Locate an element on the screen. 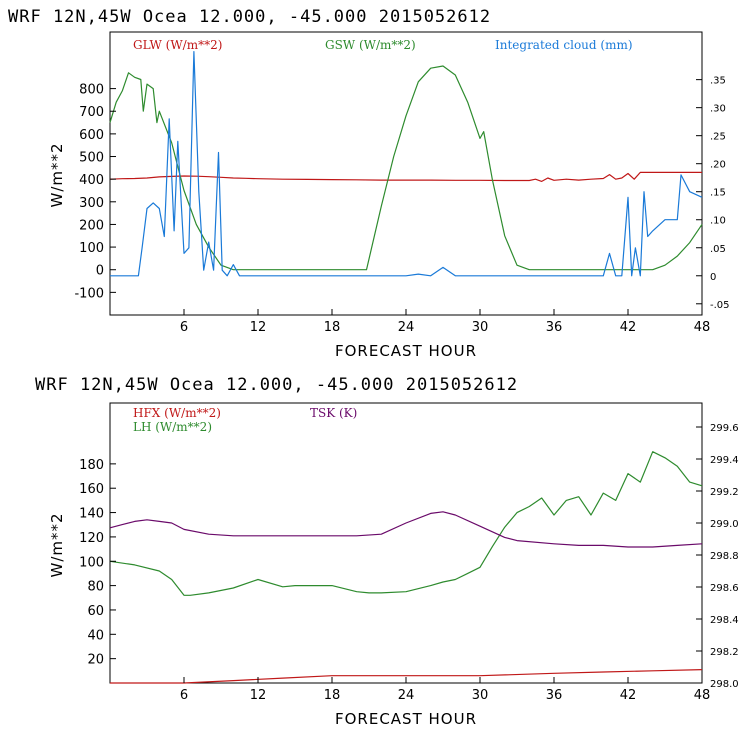 The height and width of the screenshot is (740, 740). y-tick-label: 60 is located at coordinates (95, 611).